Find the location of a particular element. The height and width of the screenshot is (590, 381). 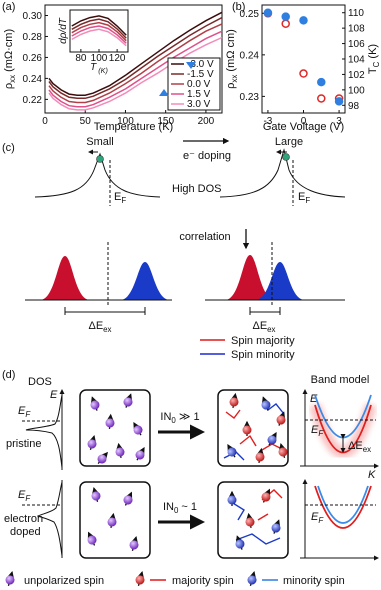

x-tick-label: 120 is located at coordinates (117, 58).